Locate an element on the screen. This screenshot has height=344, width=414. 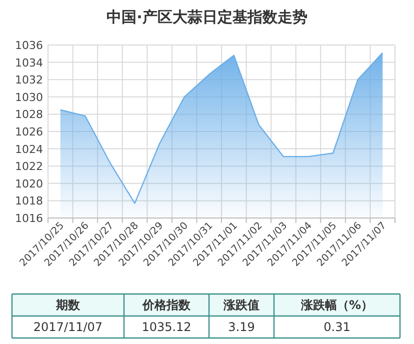
text: 期数 is located at coordinates (68, 305).